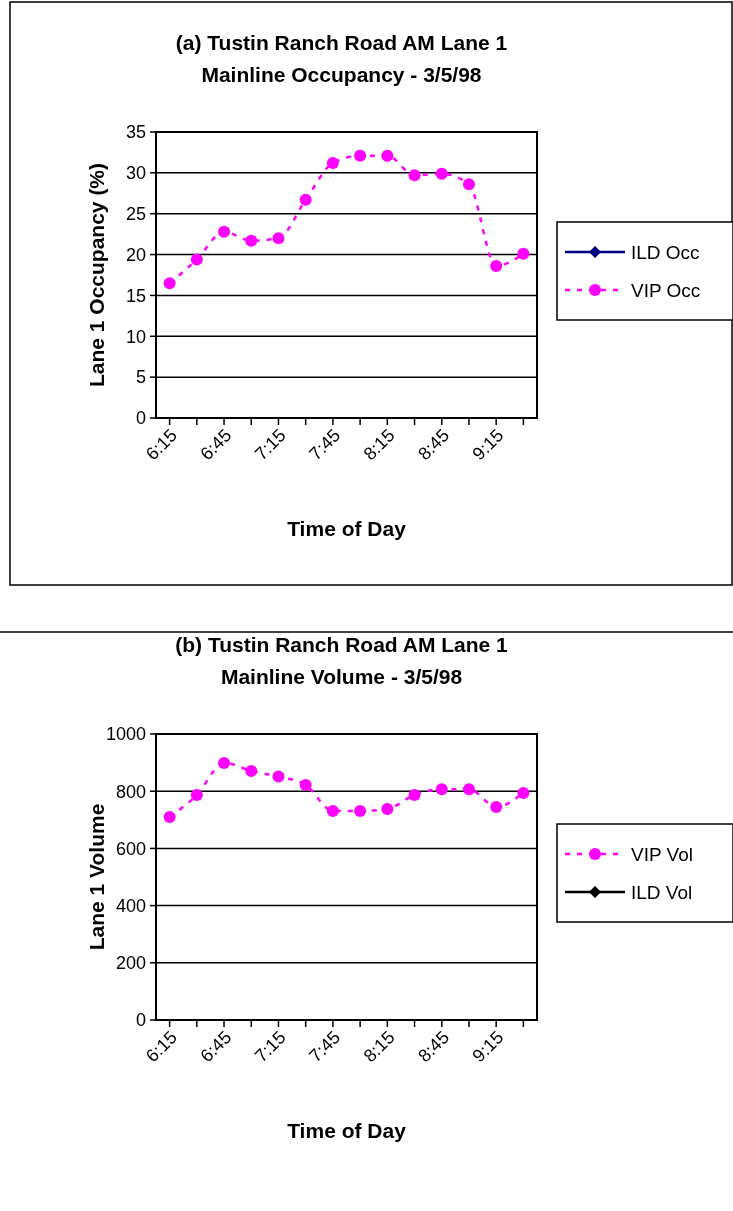 This screenshot has width=733, height=1211. I want to click on legend-label: VIP Occ, so click(666, 290).